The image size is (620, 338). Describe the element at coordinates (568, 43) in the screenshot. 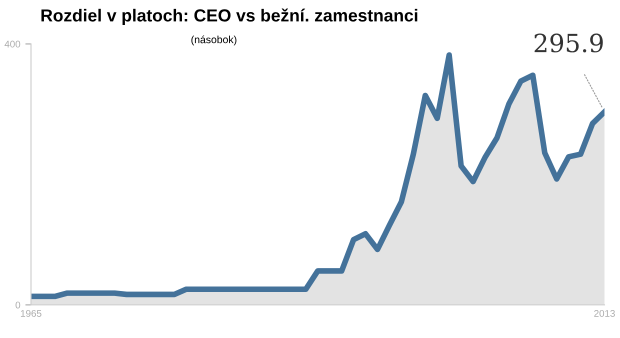

I see `annotation: 295.9` at that location.